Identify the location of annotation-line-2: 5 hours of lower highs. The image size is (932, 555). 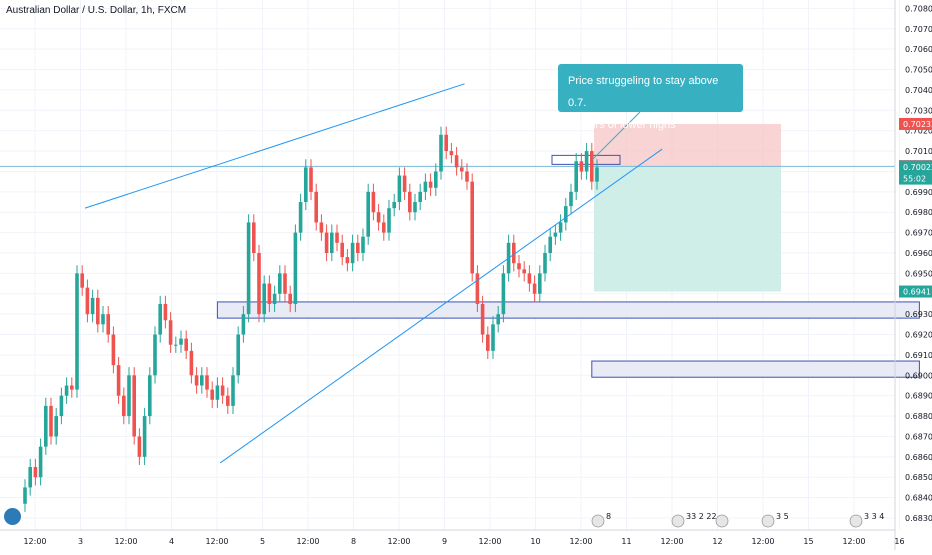
(622, 125).